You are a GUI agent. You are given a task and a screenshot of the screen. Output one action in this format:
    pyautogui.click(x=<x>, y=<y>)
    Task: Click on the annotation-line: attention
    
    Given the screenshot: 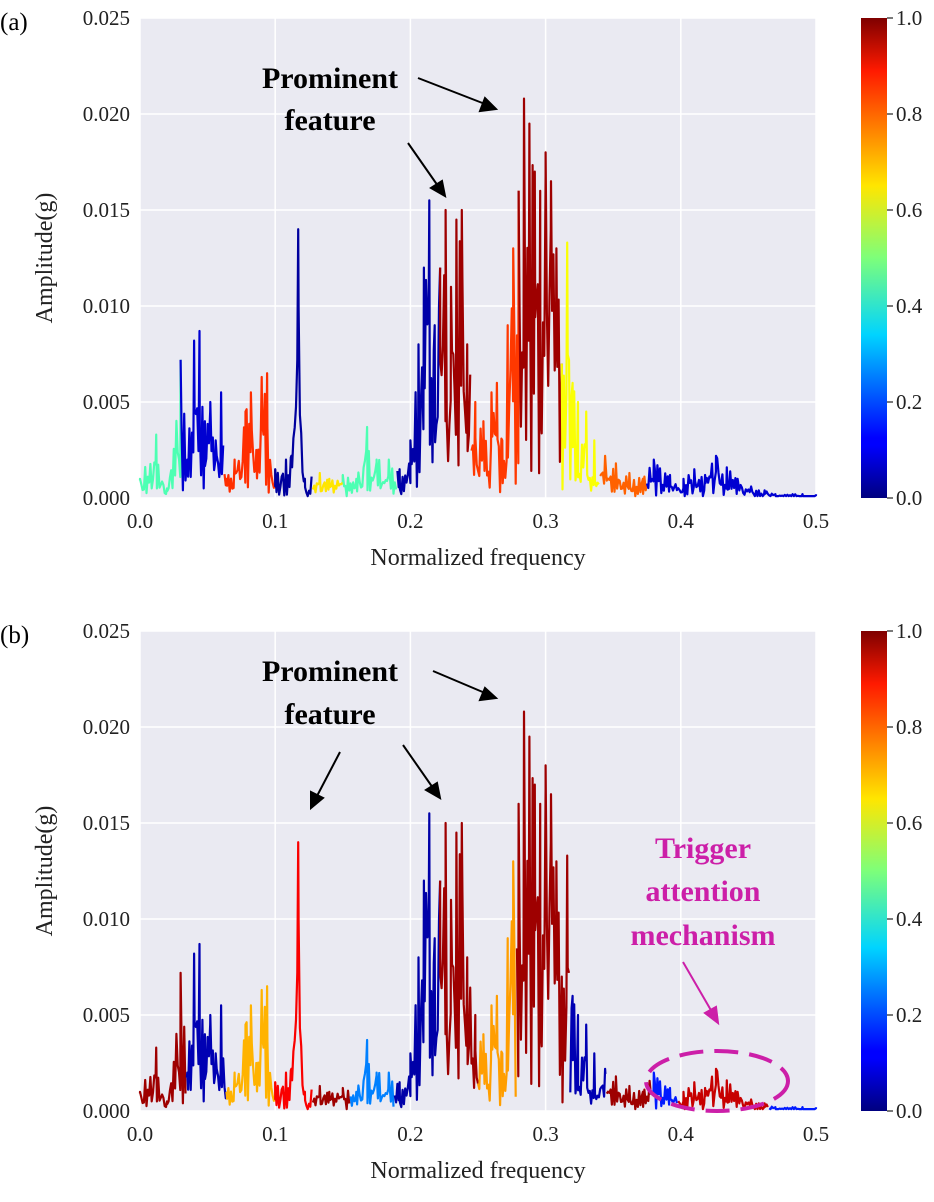 What is the action you would take?
    pyautogui.click(x=703, y=891)
    